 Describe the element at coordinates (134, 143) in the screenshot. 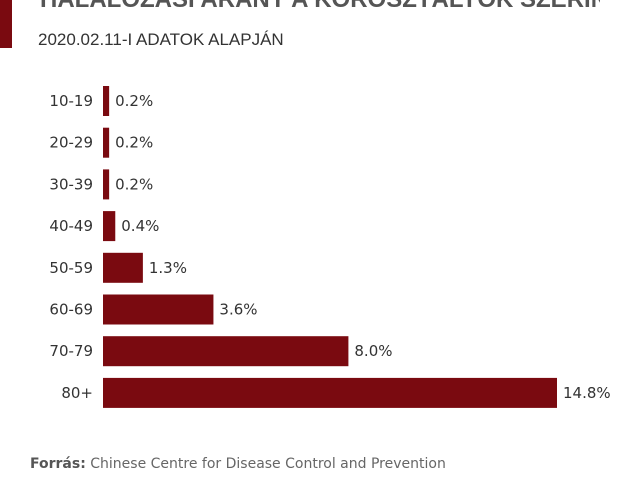

I see `value-label-20-29: 0.2%` at that location.